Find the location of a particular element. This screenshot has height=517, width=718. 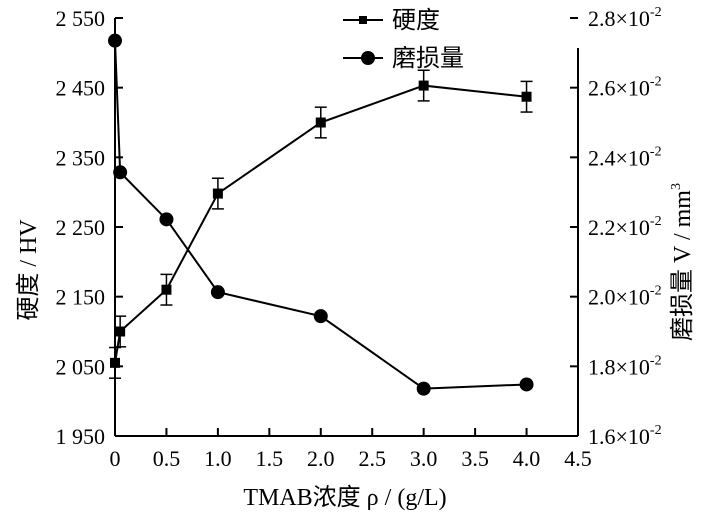

right-tick-label-main: 2.8×10 is located at coordinates (619, 18).